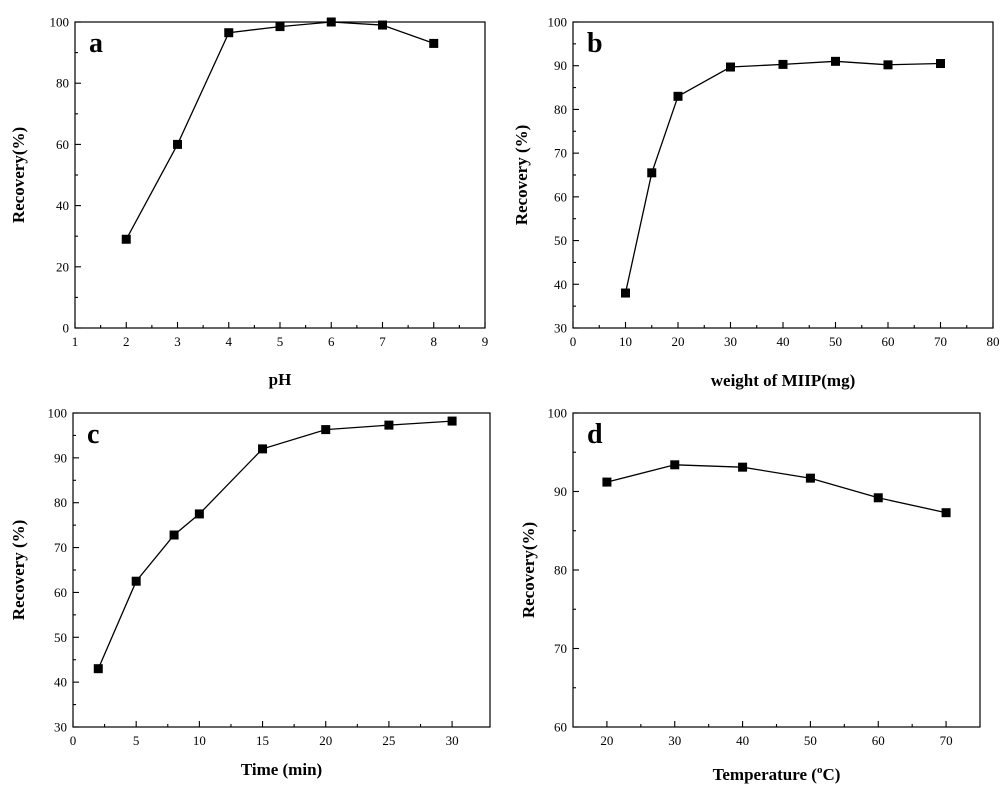 This screenshot has height=785, width=1005. I want to click on panel-letter: a, so click(96, 43).